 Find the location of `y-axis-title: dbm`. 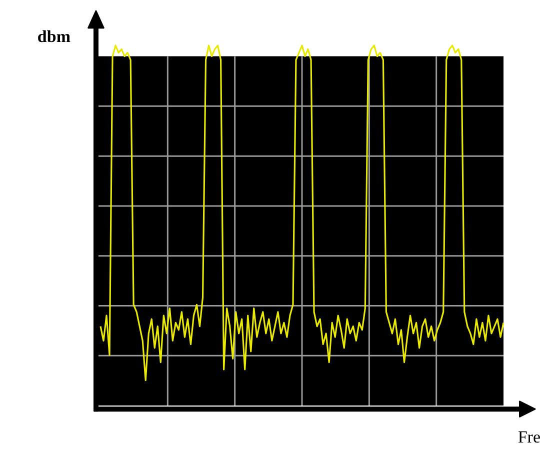

y-axis-title: dbm is located at coordinates (54, 36).